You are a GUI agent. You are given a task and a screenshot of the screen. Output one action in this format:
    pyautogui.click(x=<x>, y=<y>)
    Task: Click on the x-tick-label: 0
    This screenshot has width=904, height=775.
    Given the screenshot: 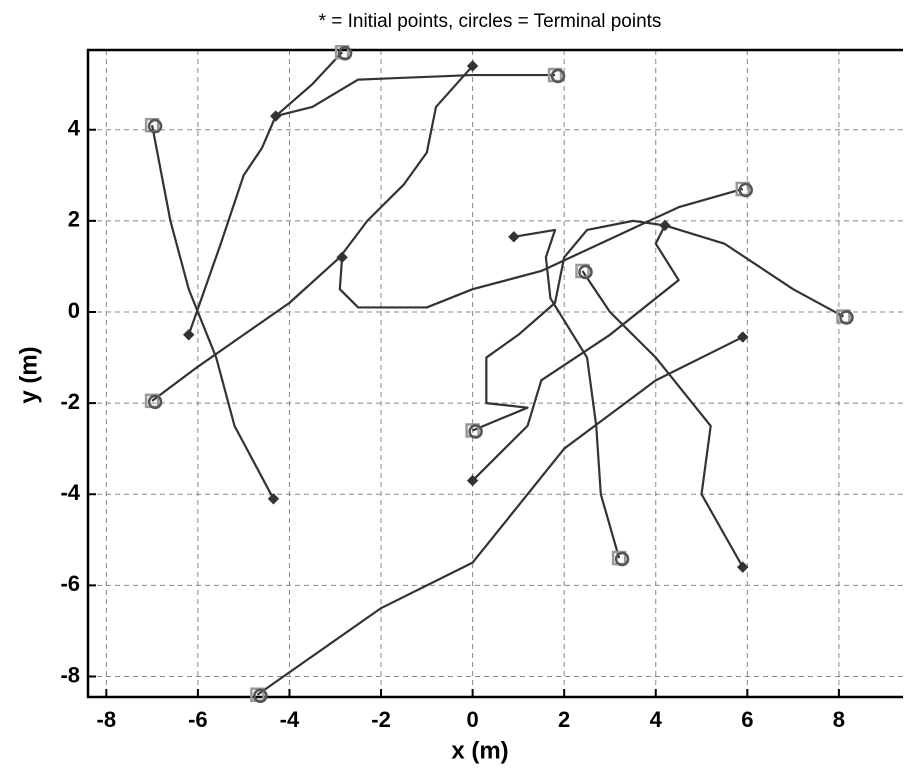 What is the action you would take?
    pyautogui.click(x=472, y=719)
    